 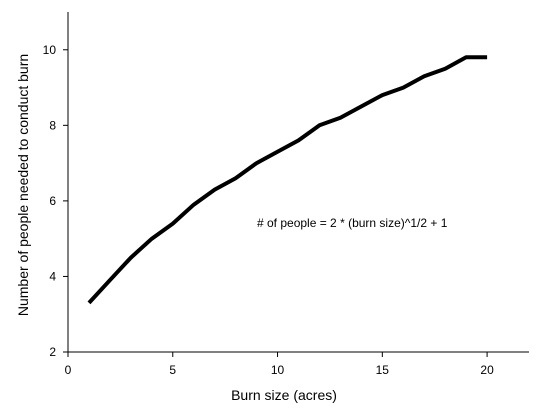 I want to click on x-tick-label: 0, so click(x=68, y=370).